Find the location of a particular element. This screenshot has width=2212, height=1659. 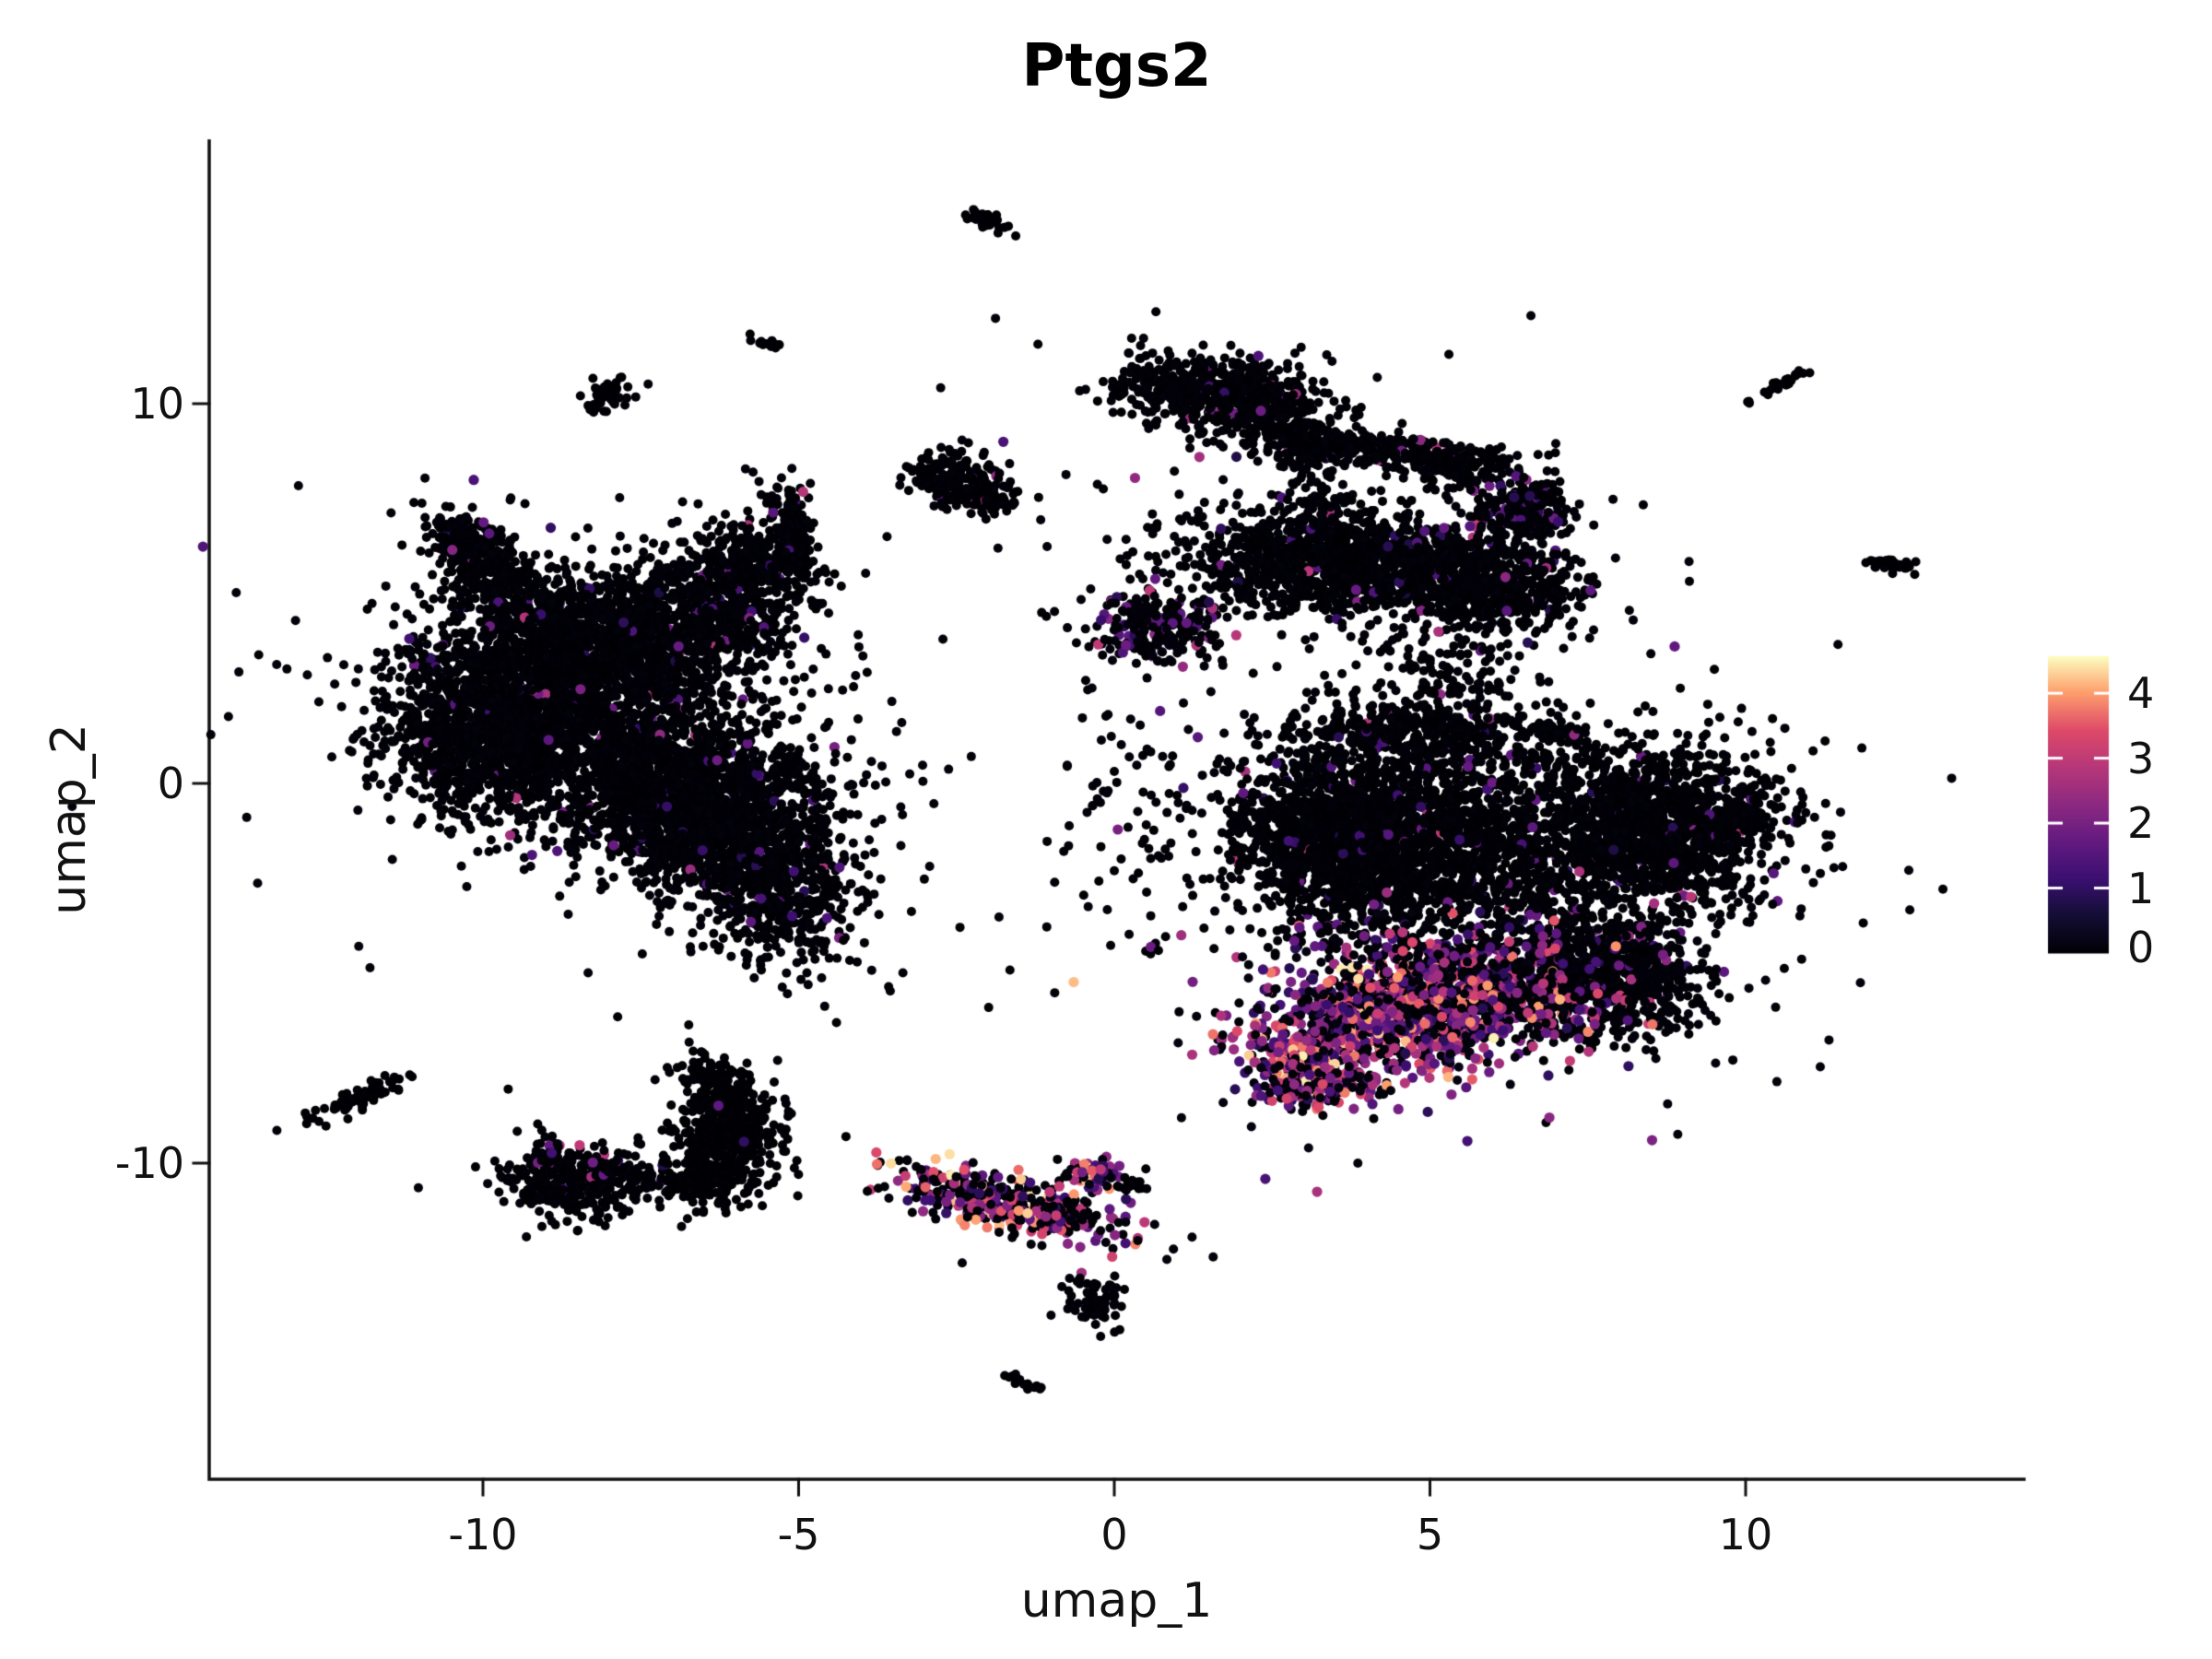

chart-title: Ptgs2 is located at coordinates (1116, 66).